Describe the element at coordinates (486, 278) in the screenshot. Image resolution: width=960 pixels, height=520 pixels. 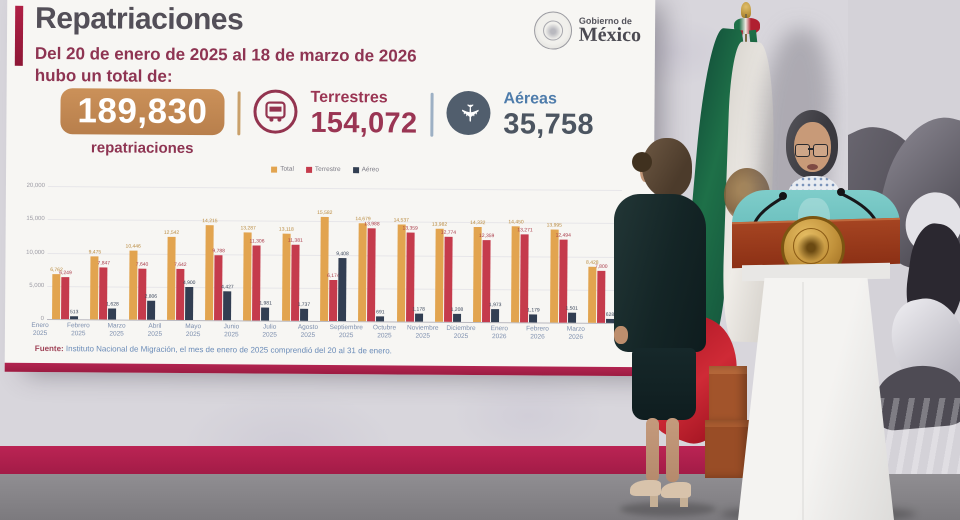
I see `bar-terrestre-diciembre-2025: 12,359` at that location.